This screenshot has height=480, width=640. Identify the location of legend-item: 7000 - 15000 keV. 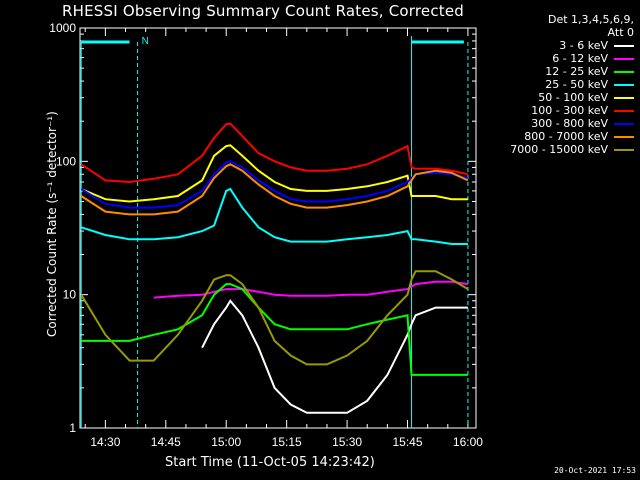
(558, 149).